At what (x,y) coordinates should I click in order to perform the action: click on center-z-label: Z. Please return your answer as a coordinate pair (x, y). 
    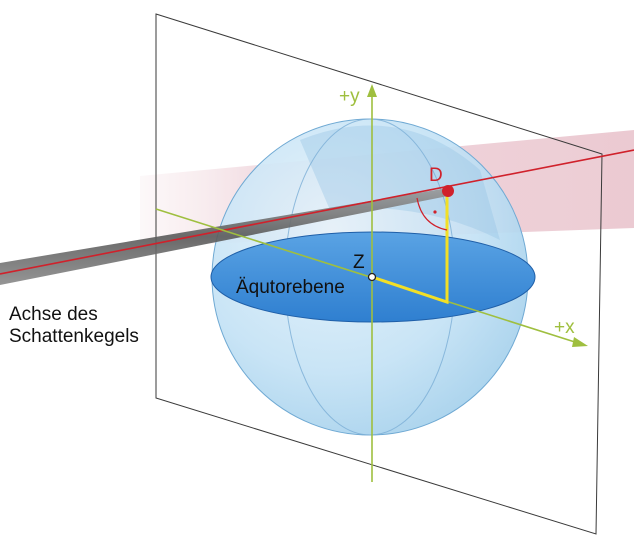
    Looking at the image, I should click on (359, 262).